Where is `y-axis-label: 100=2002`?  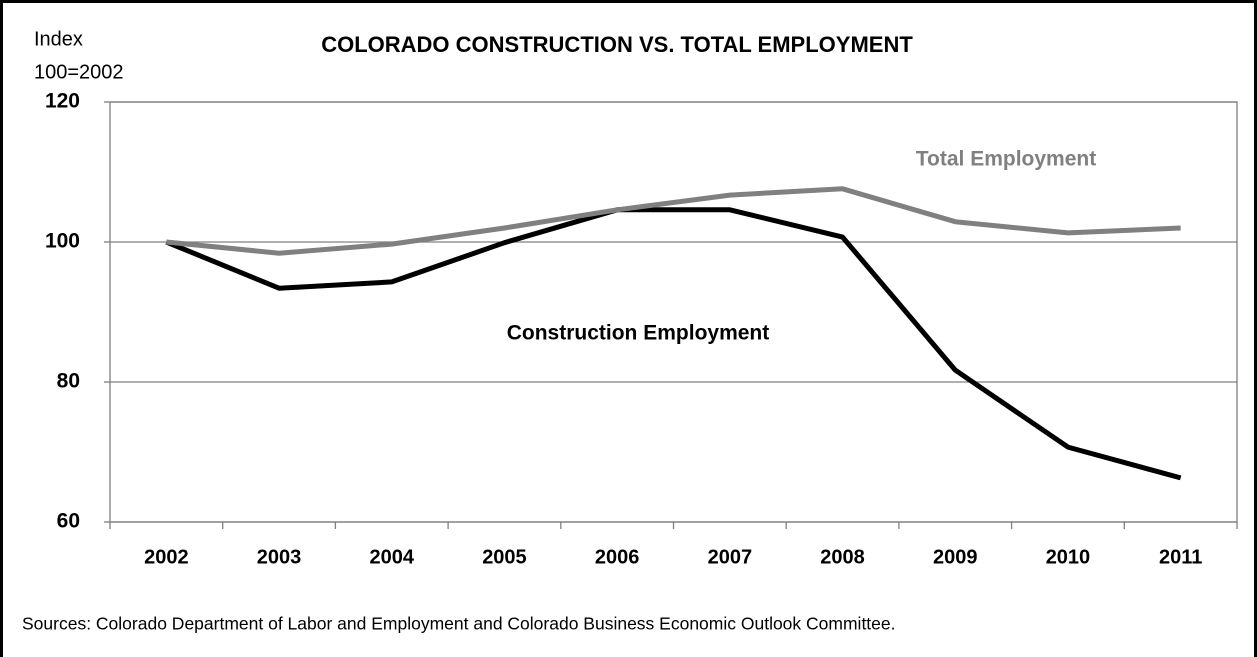
y-axis-label: 100=2002 is located at coordinates (79, 72).